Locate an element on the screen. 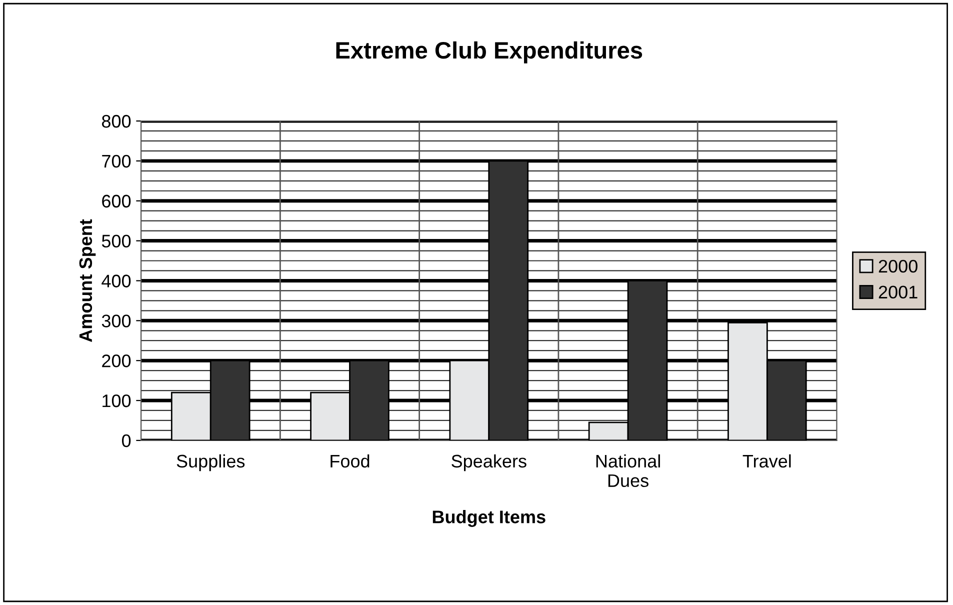 The image size is (953, 605). y-tick-label: 800 is located at coordinates (116, 121).